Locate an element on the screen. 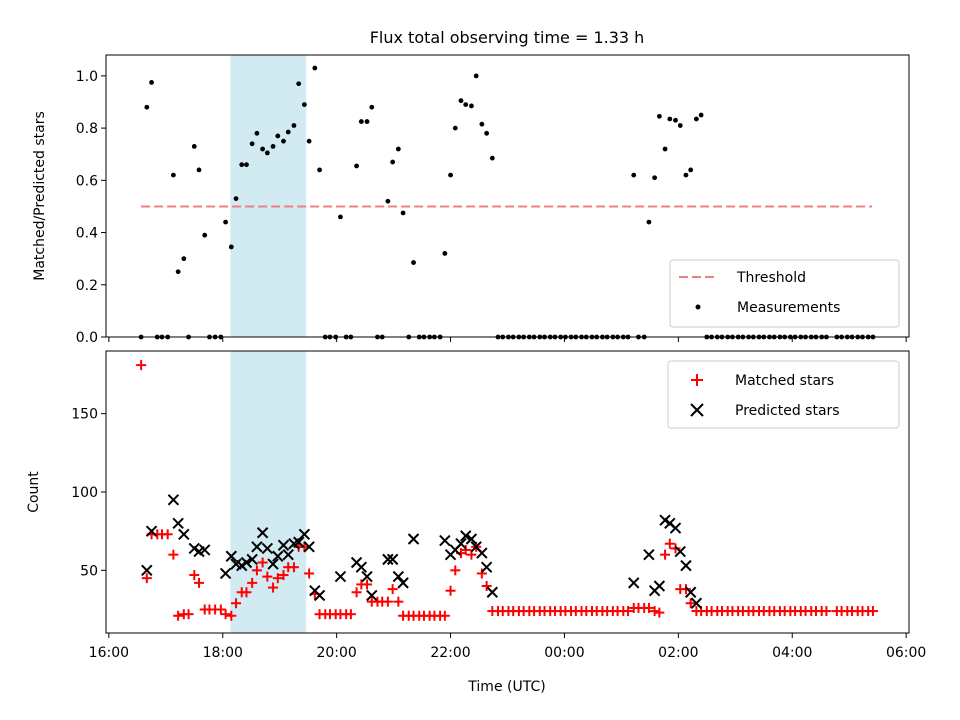  x-tick-label: 18:00 is located at coordinates (223, 653).